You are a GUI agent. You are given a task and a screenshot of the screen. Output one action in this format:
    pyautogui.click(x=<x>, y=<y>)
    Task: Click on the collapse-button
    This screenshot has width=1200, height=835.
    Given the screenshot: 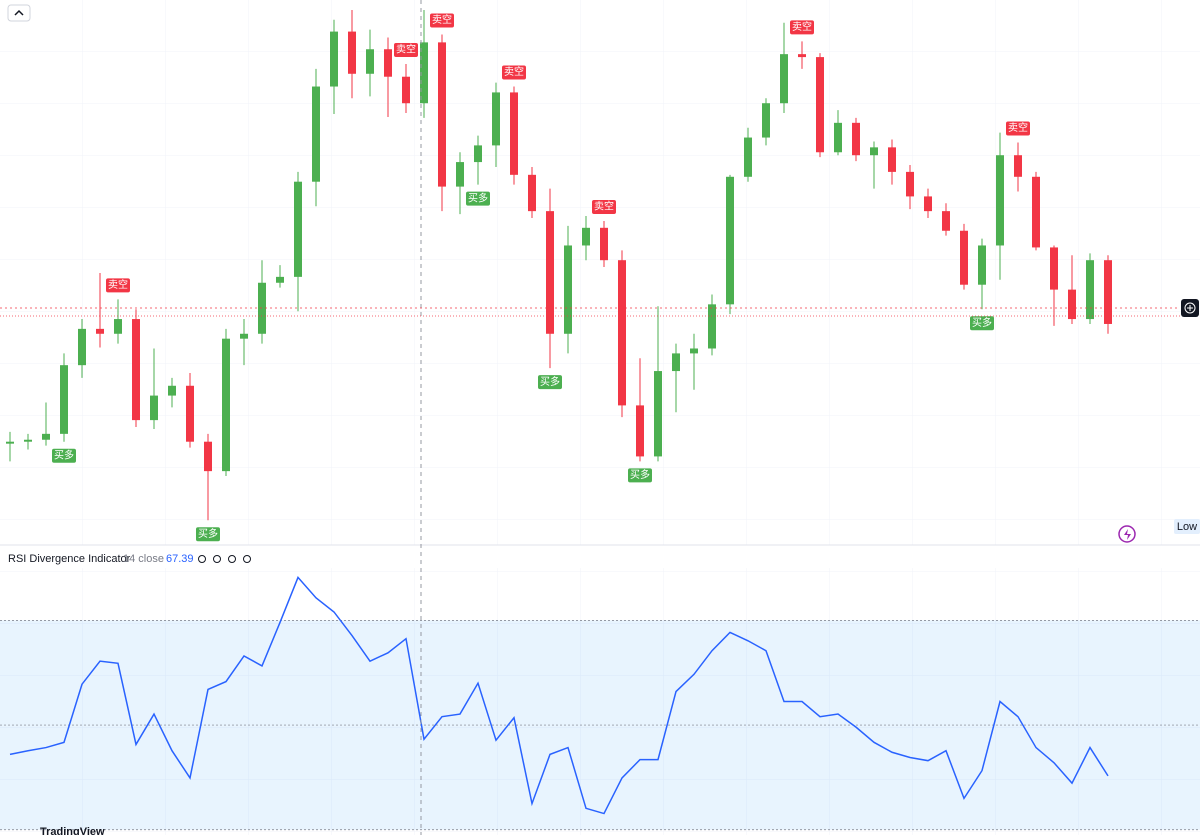 What is the action you would take?
    pyautogui.click(x=19, y=13)
    